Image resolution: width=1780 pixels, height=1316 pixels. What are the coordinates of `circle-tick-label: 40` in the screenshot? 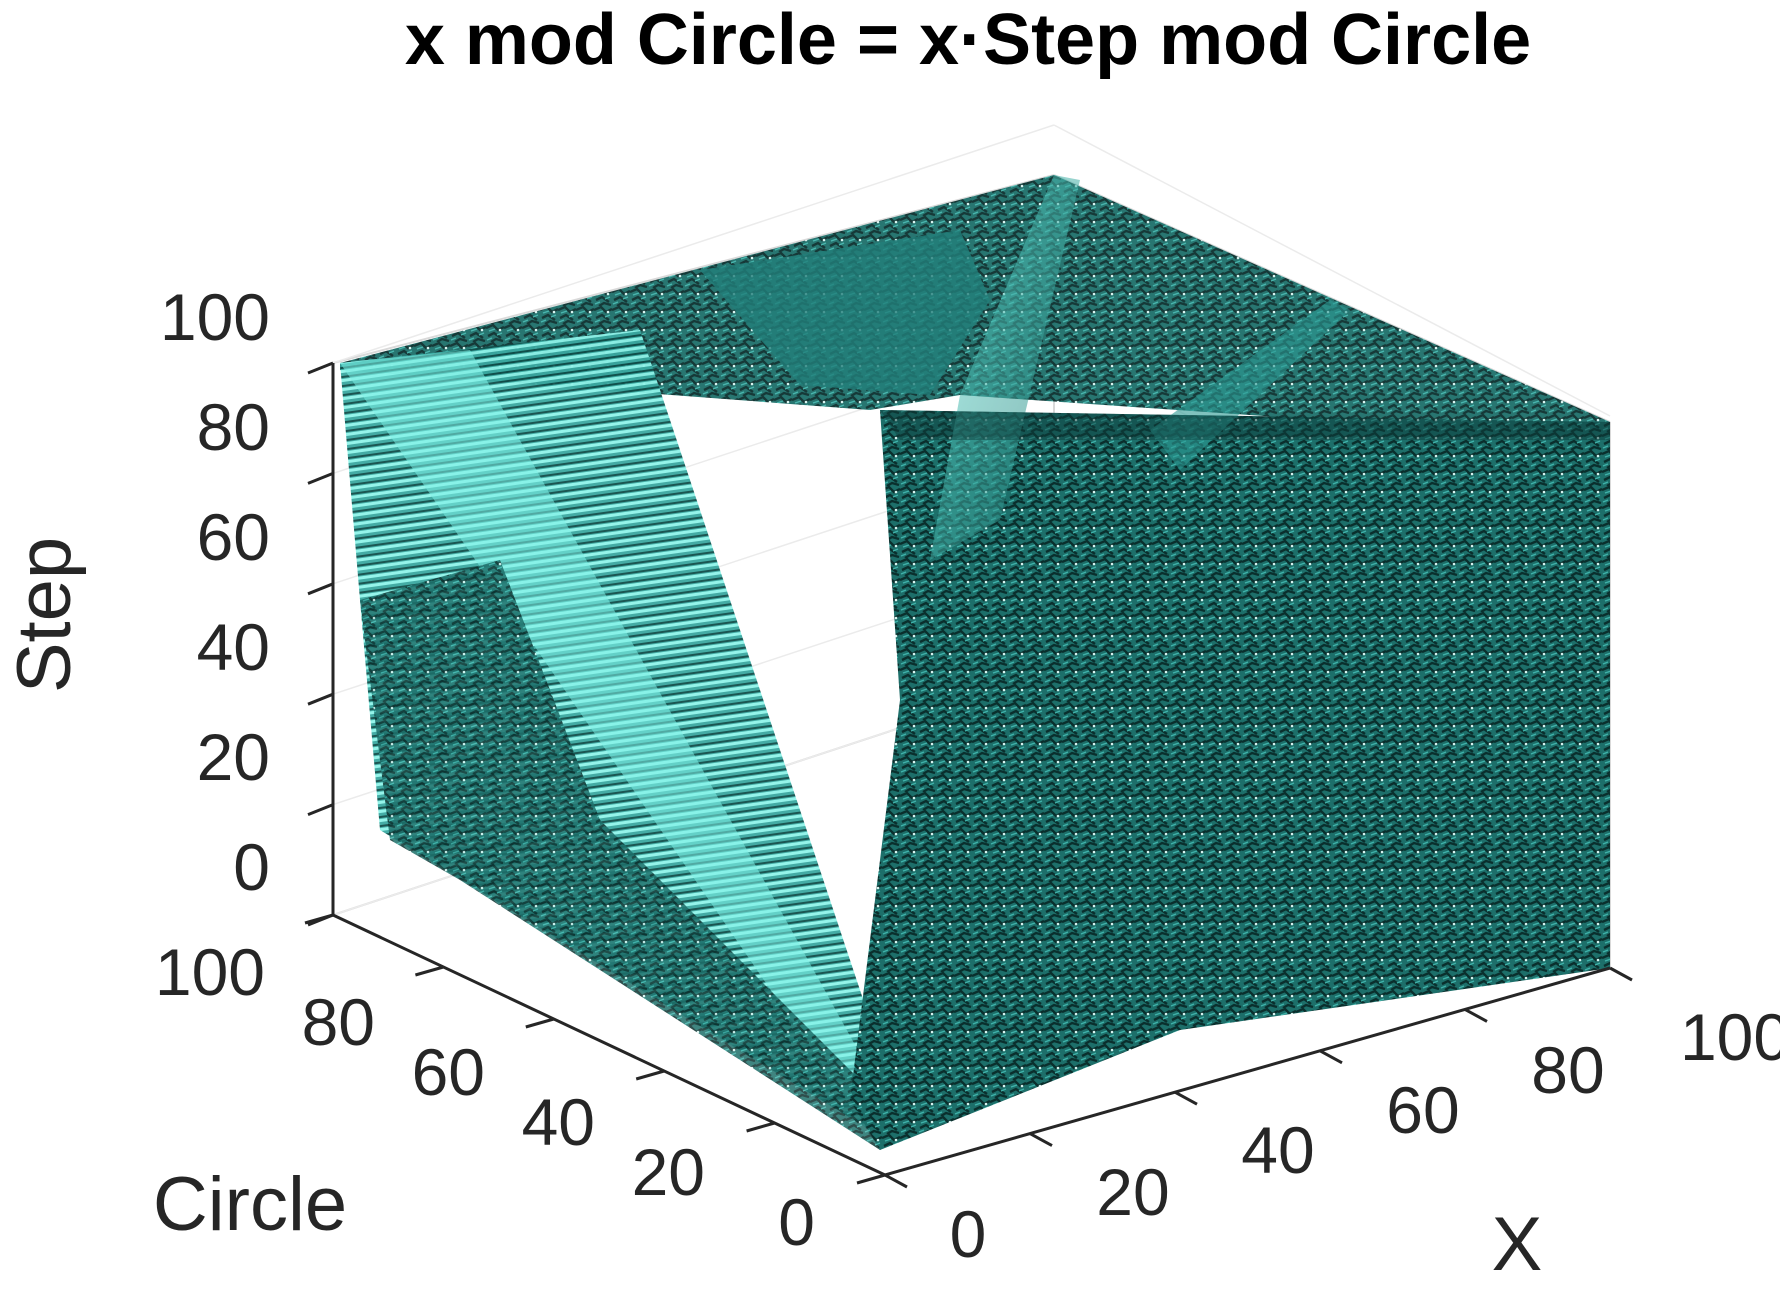 It's located at (558, 1122).